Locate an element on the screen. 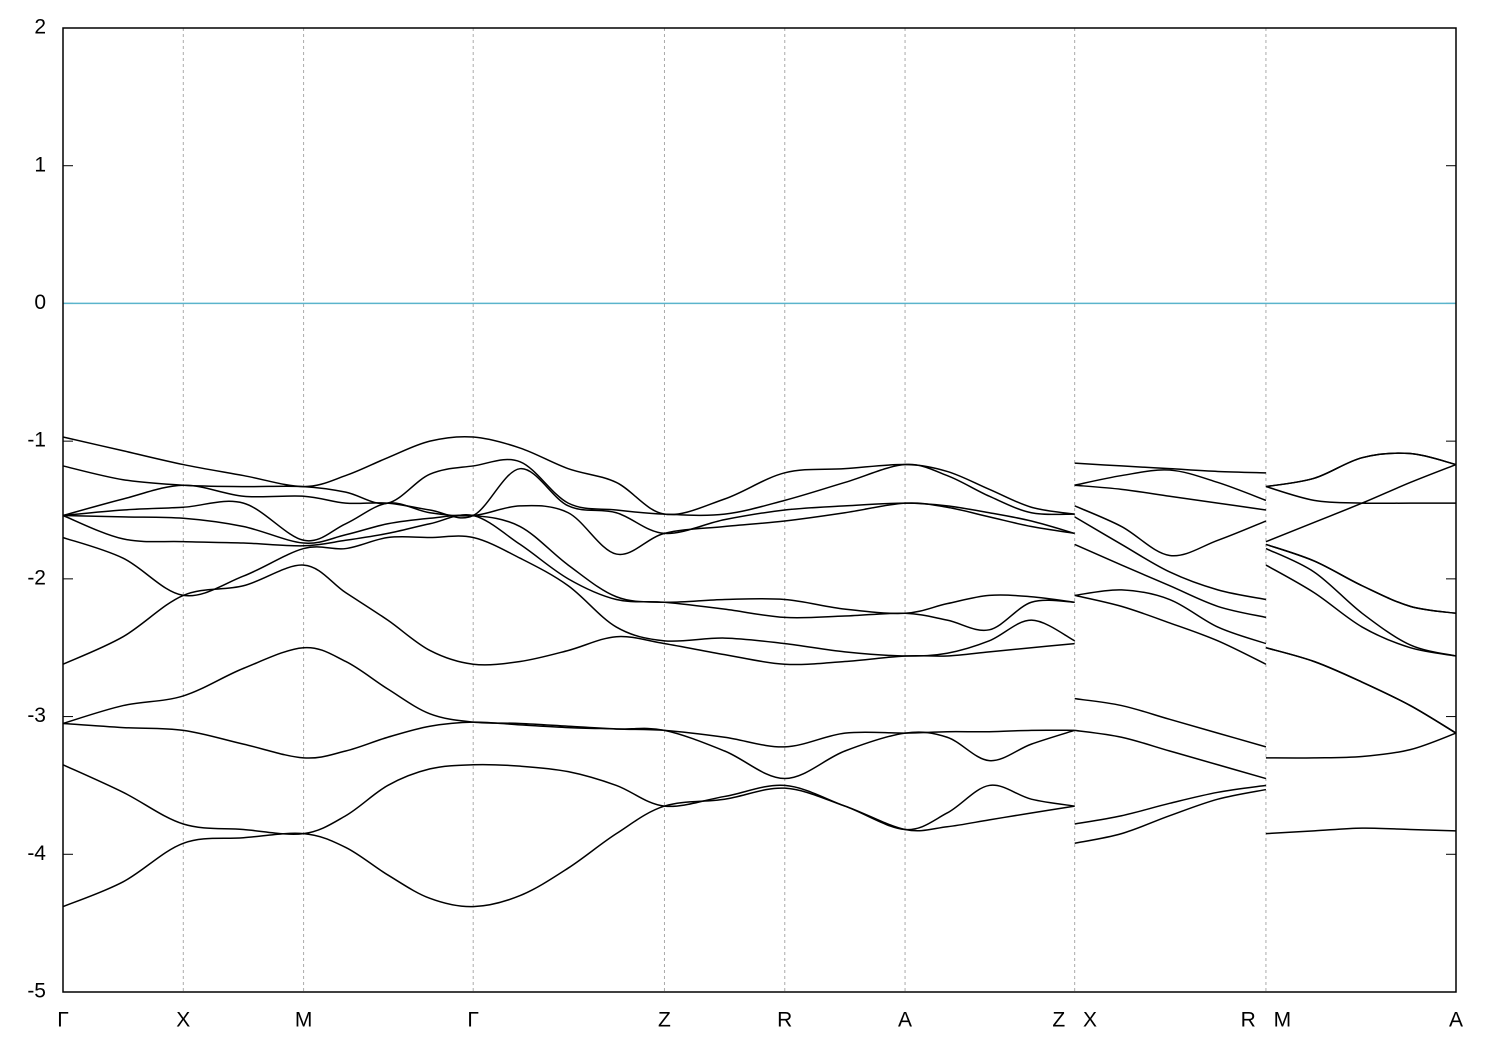 The height and width of the screenshot is (1050, 1500). y-tick-label: -5 is located at coordinates (36, 991).